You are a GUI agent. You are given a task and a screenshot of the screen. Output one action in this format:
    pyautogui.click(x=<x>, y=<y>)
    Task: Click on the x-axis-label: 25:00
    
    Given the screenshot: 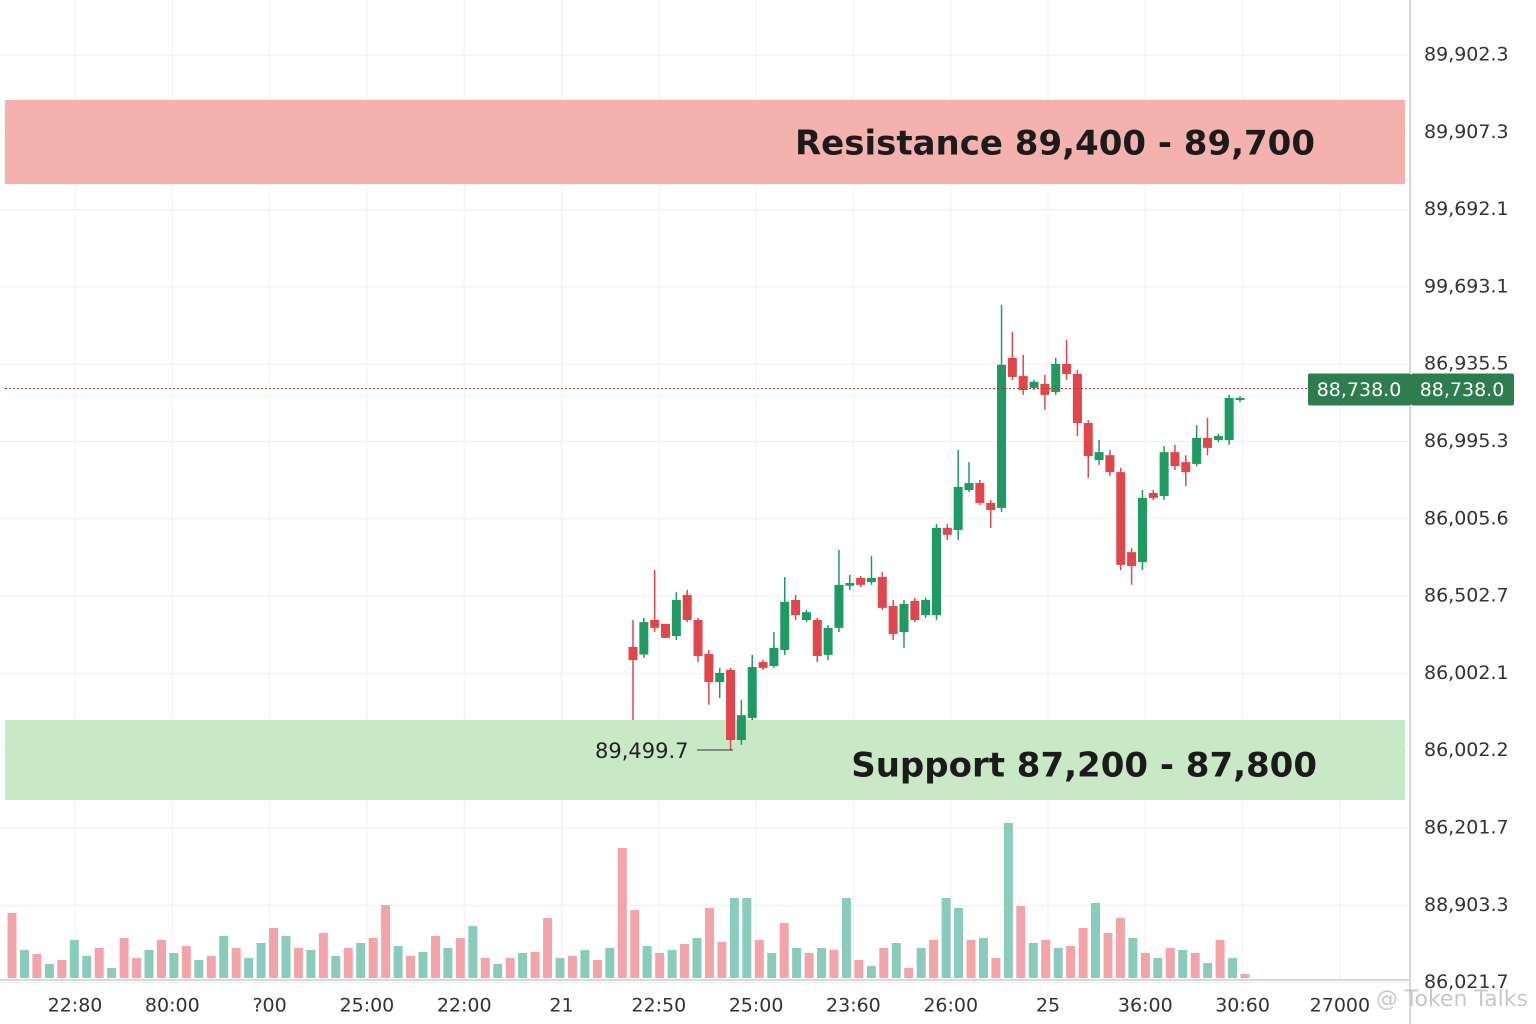 What is the action you would take?
    pyautogui.click(x=367, y=1006)
    